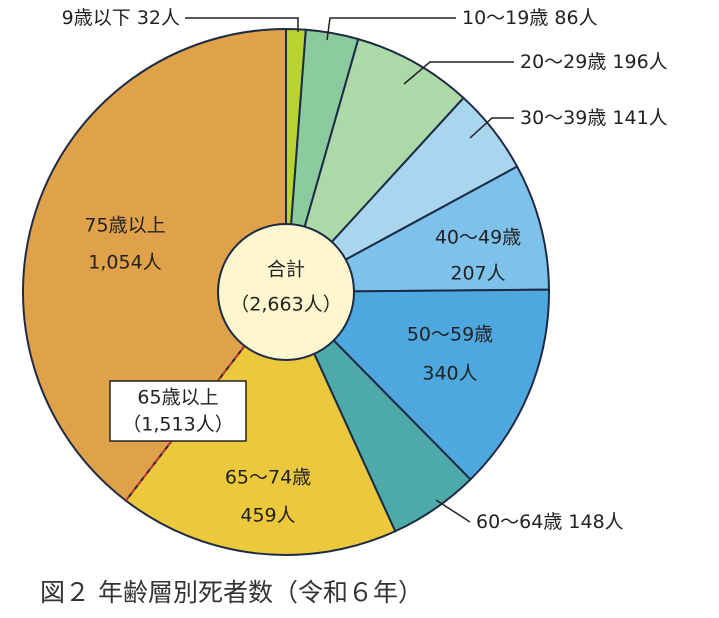  I want to click on total-value: （2,663人）, so click(285, 305).